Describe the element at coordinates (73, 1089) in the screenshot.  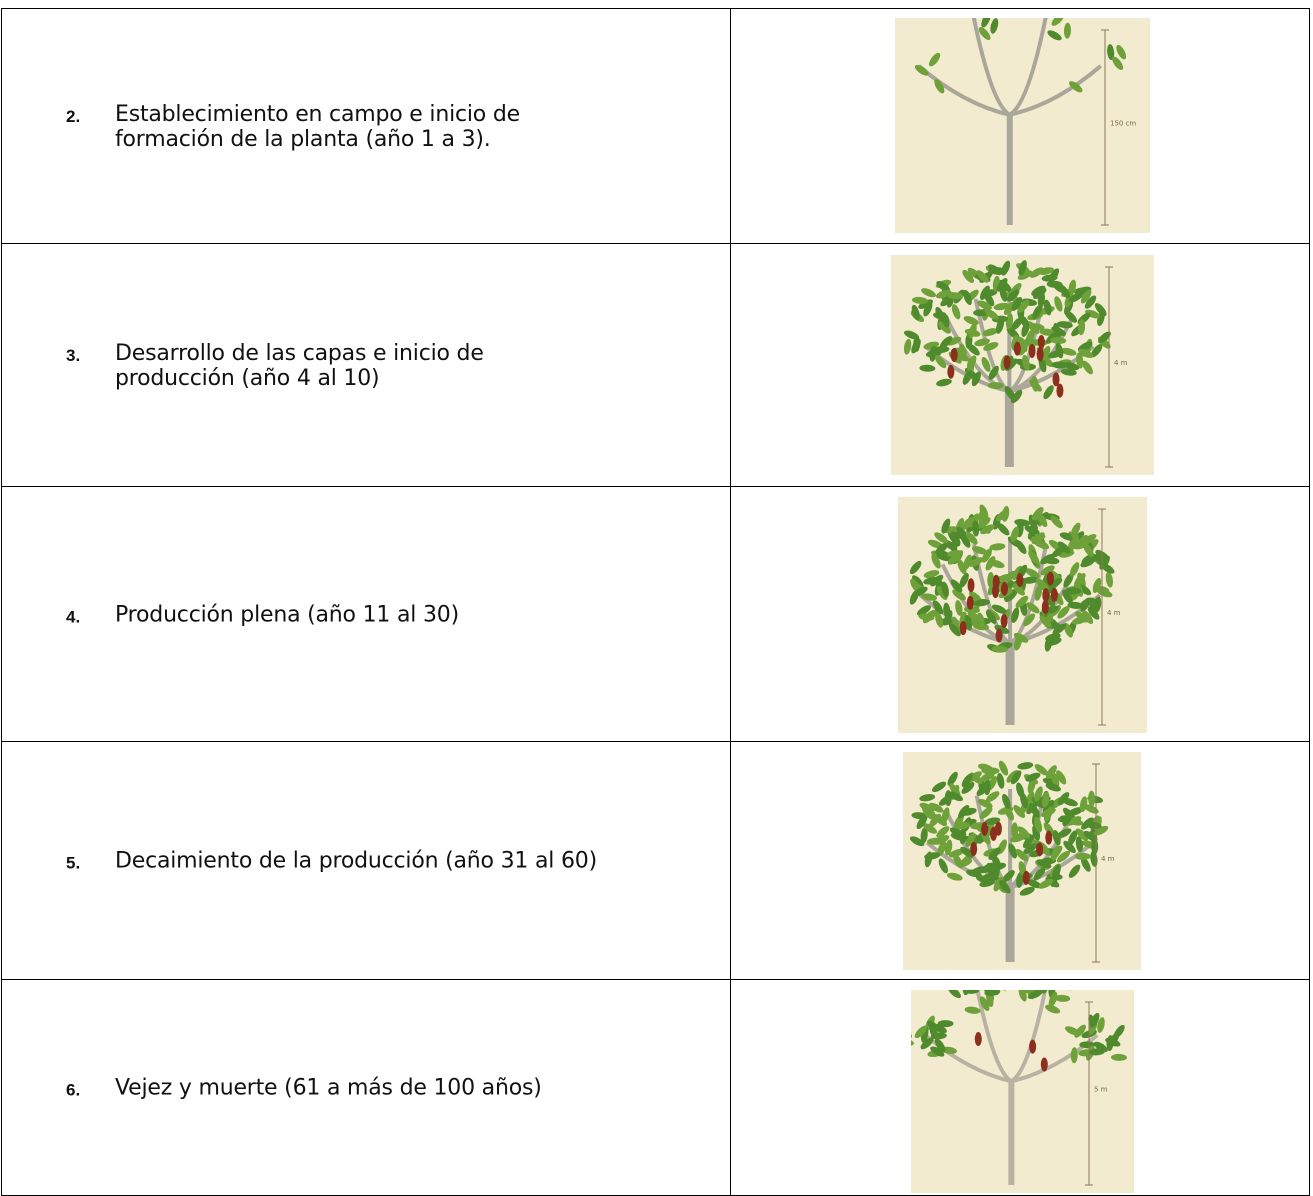
I see `stage-number: 6.` at that location.